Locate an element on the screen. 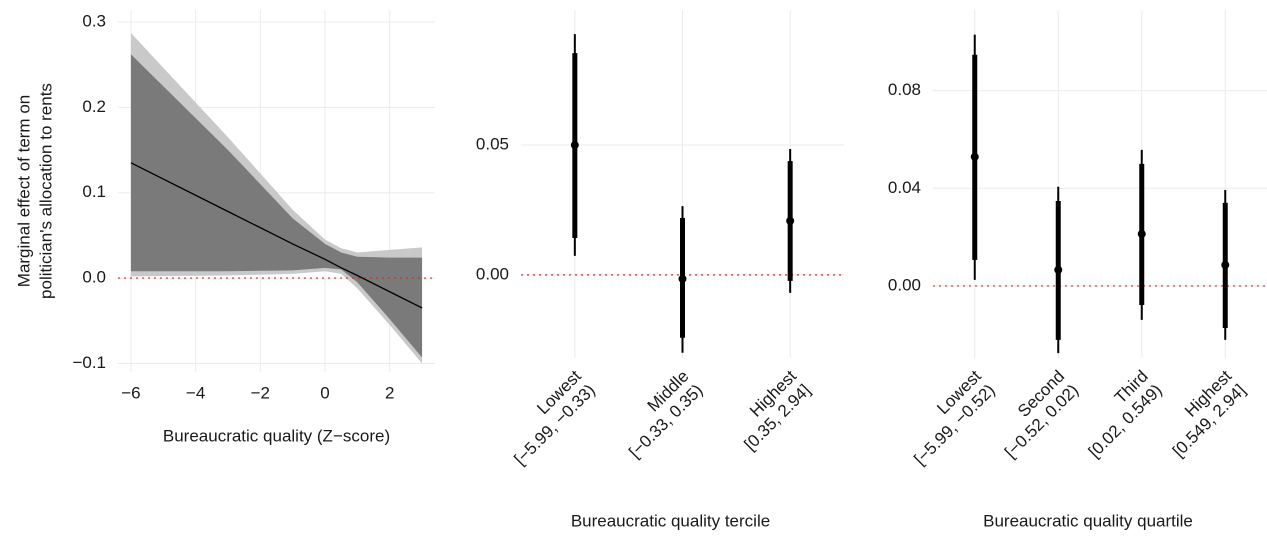  x-tick-label: −6 is located at coordinates (130, 392).